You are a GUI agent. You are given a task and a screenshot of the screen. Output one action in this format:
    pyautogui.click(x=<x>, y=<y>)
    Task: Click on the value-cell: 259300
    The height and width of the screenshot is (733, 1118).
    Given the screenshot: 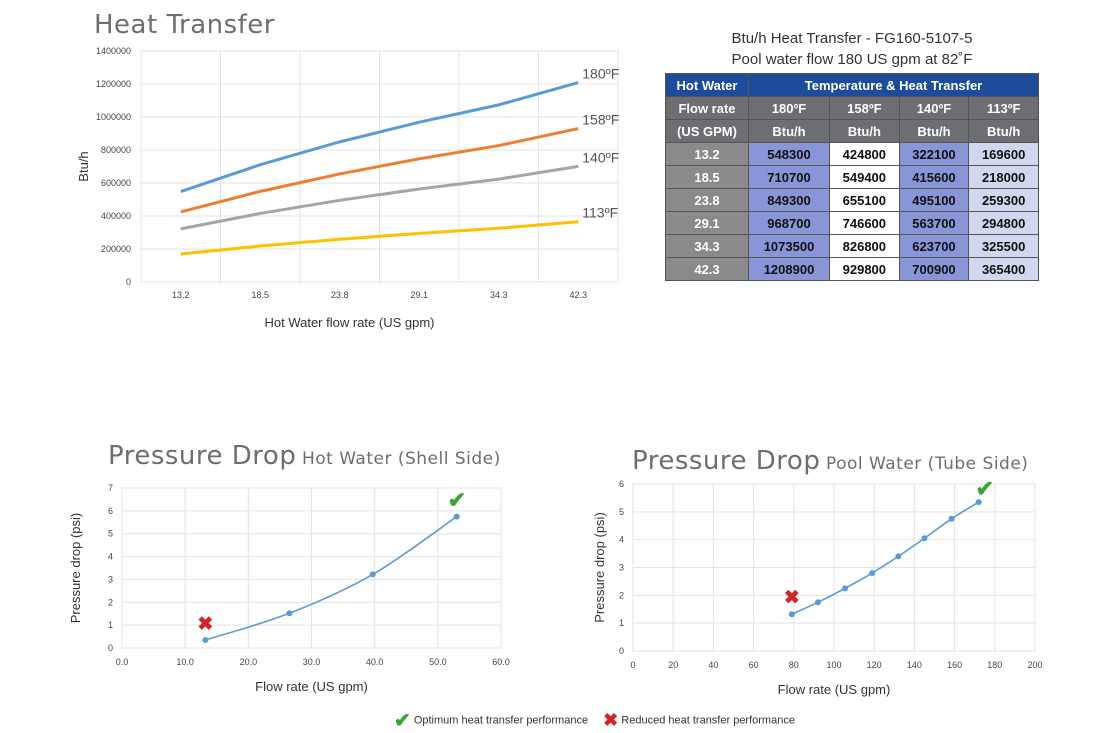 What is the action you would take?
    pyautogui.click(x=1003, y=200)
    